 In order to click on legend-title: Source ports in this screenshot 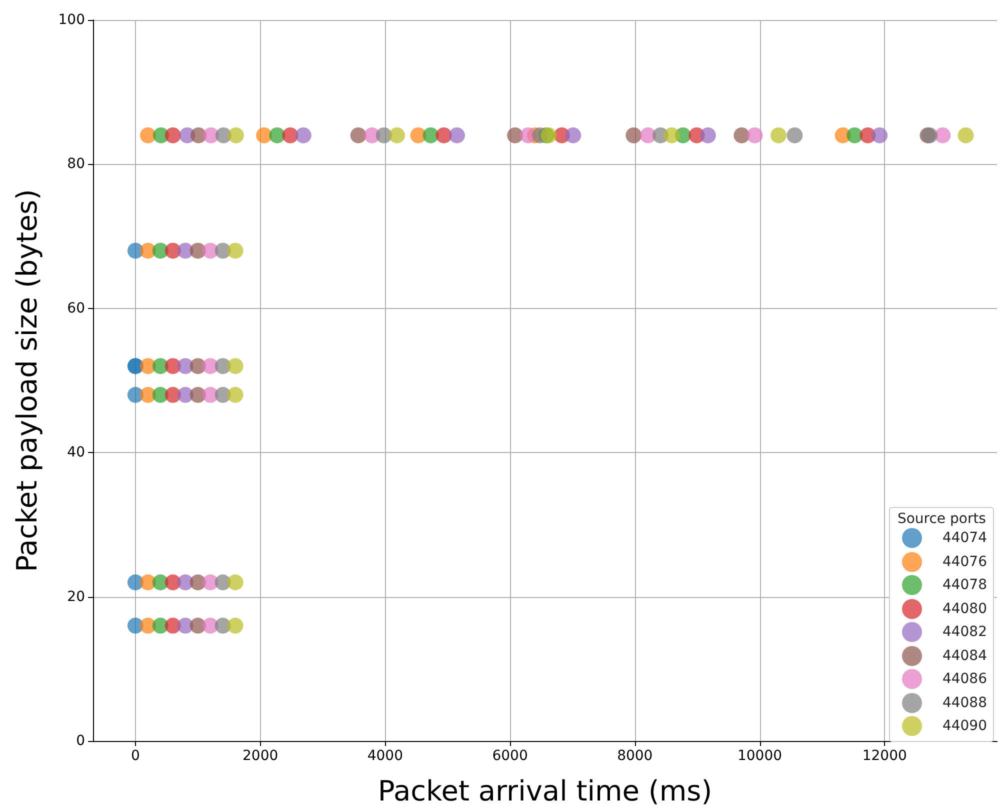, I will do `click(941, 518)`.